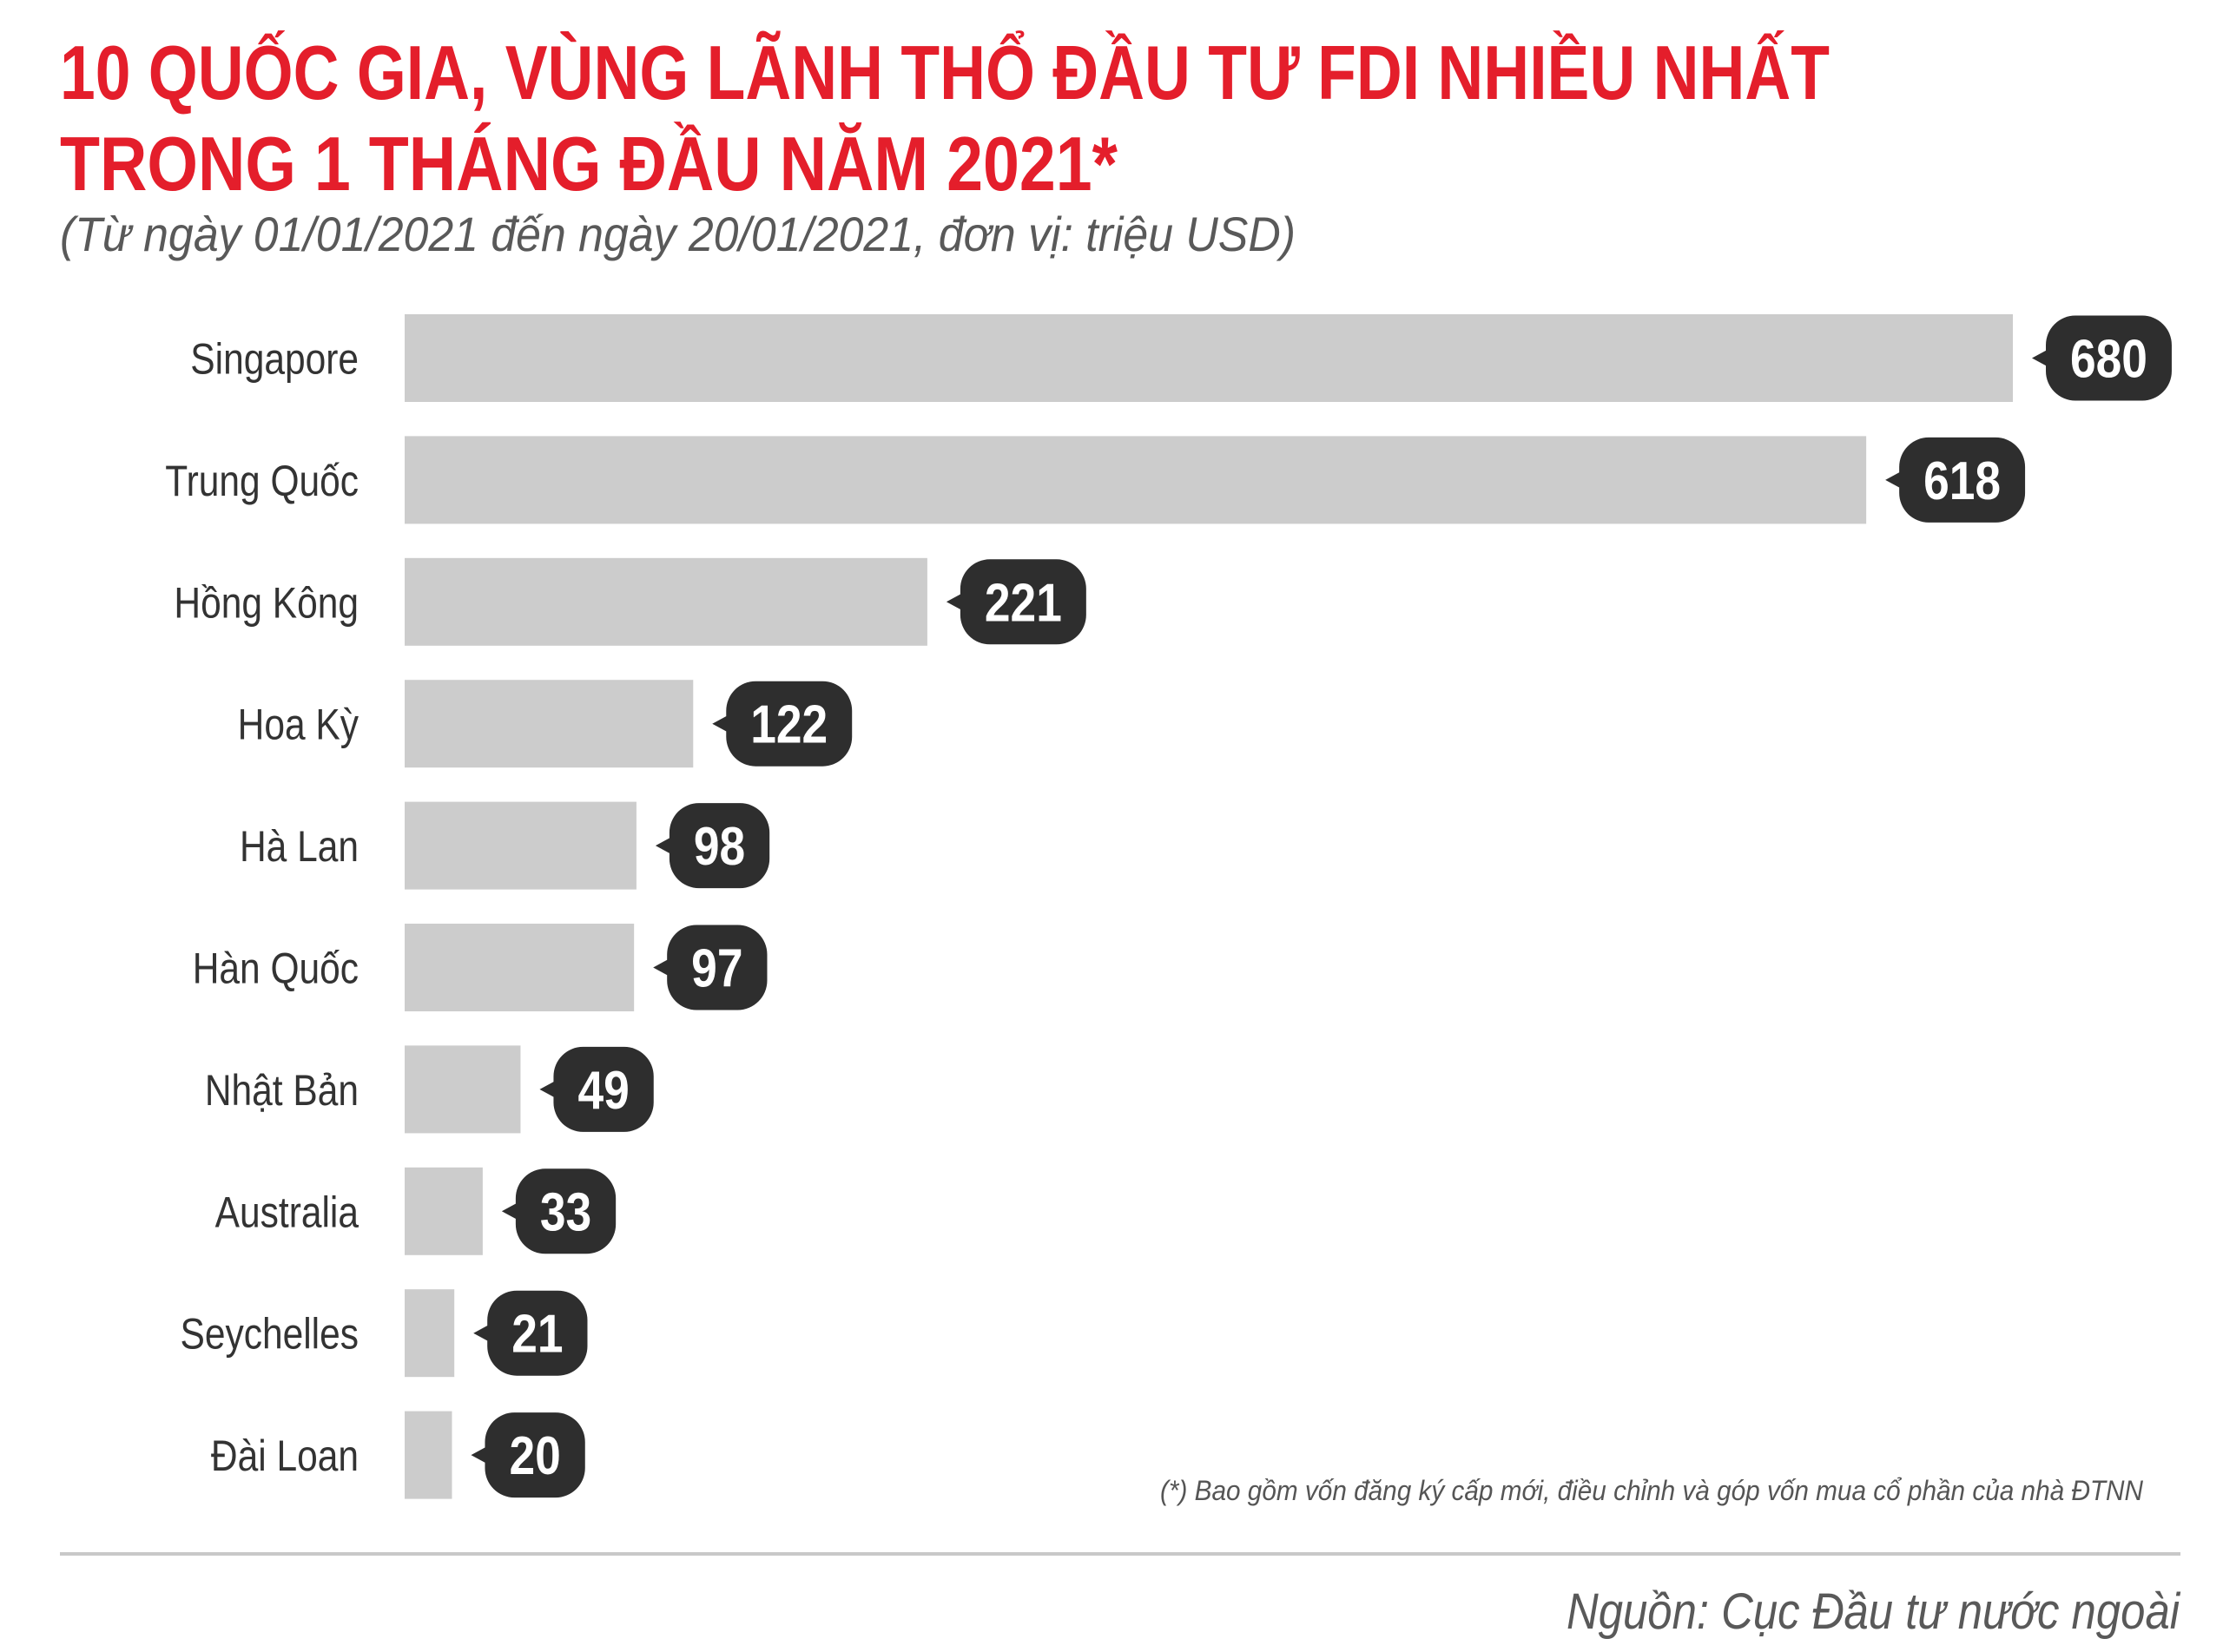 This screenshot has width=2223, height=1652. I want to click on category-label-2: Trung Quốc, so click(262, 481).